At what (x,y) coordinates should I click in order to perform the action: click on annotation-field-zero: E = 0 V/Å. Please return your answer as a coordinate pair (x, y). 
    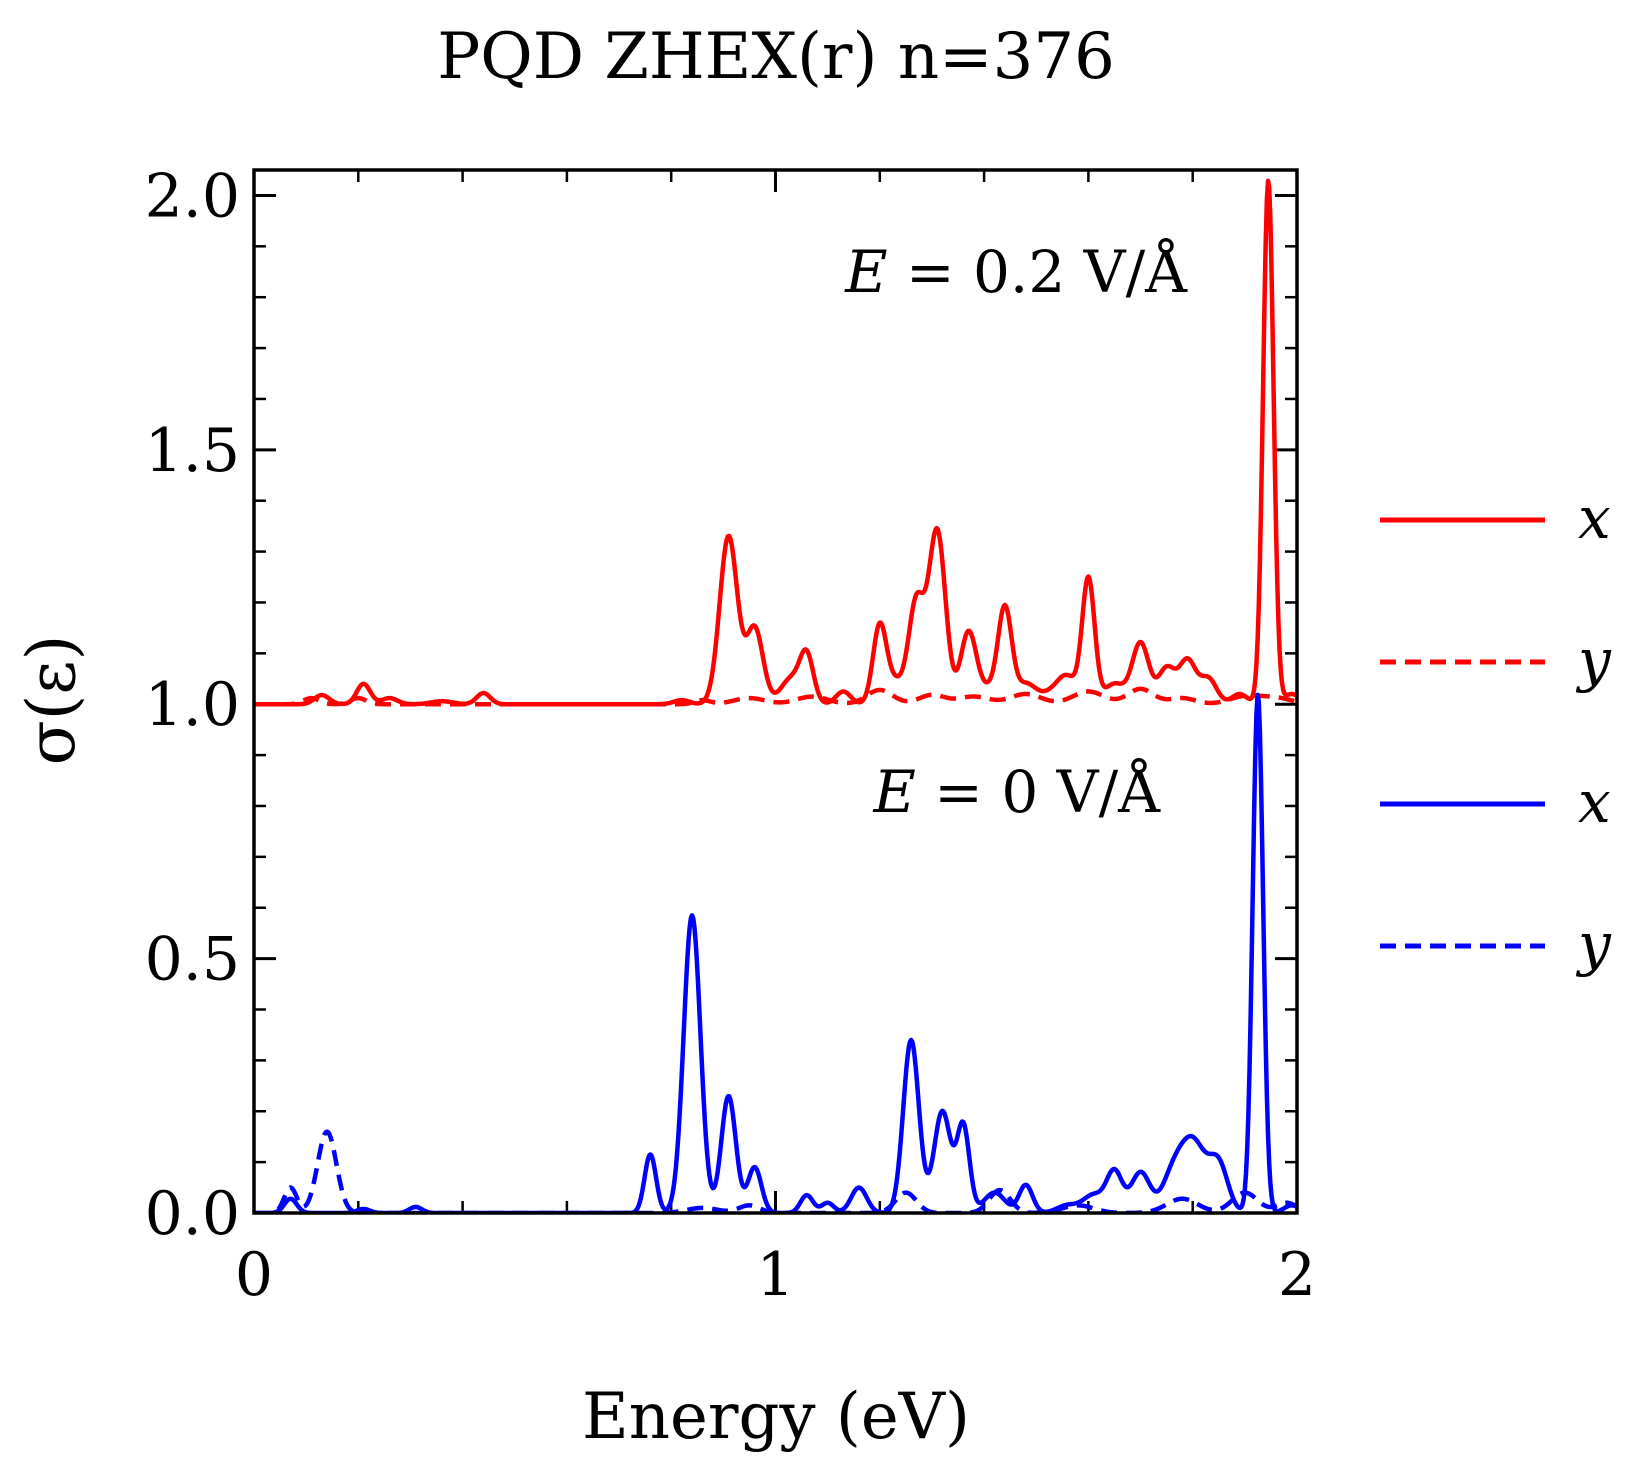
    Looking at the image, I should click on (1017, 792).